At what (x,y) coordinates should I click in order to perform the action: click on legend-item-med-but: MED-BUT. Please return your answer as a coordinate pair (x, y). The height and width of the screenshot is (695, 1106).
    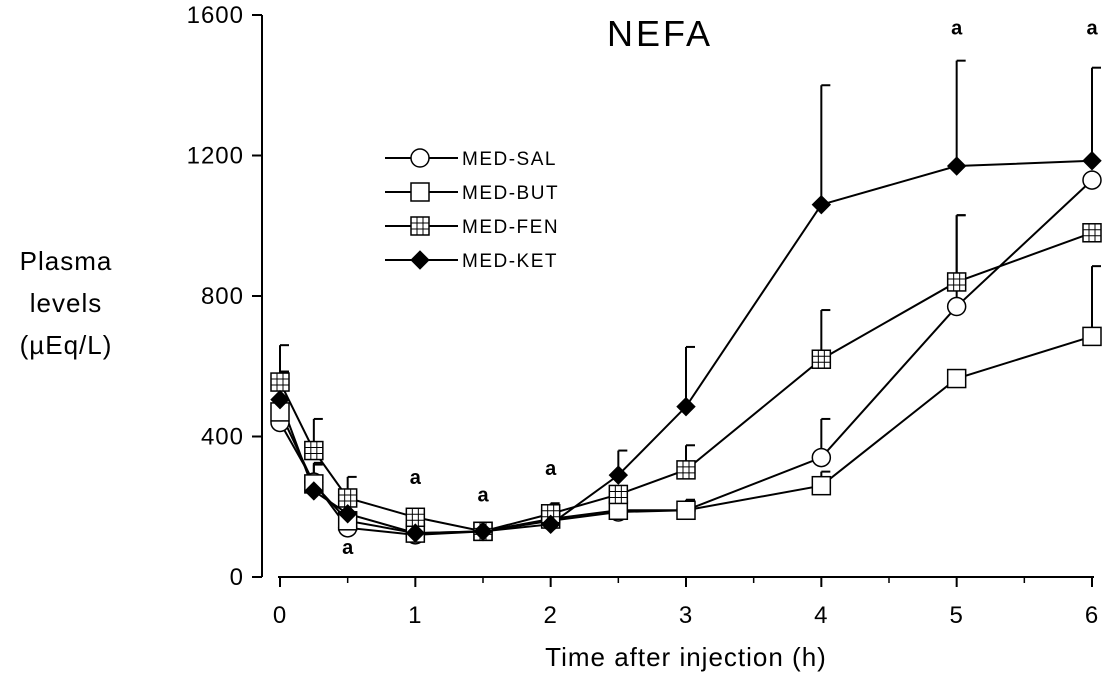
    Looking at the image, I should click on (472, 193).